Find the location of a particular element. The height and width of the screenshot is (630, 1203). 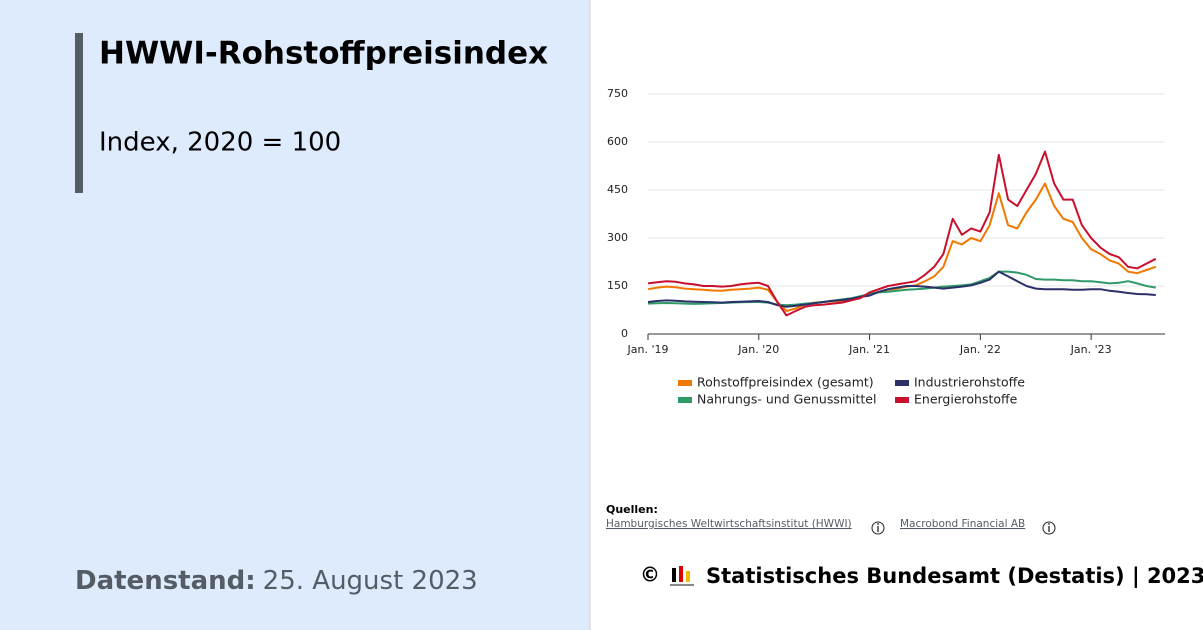

copyright: © is located at coordinates (650, 575).